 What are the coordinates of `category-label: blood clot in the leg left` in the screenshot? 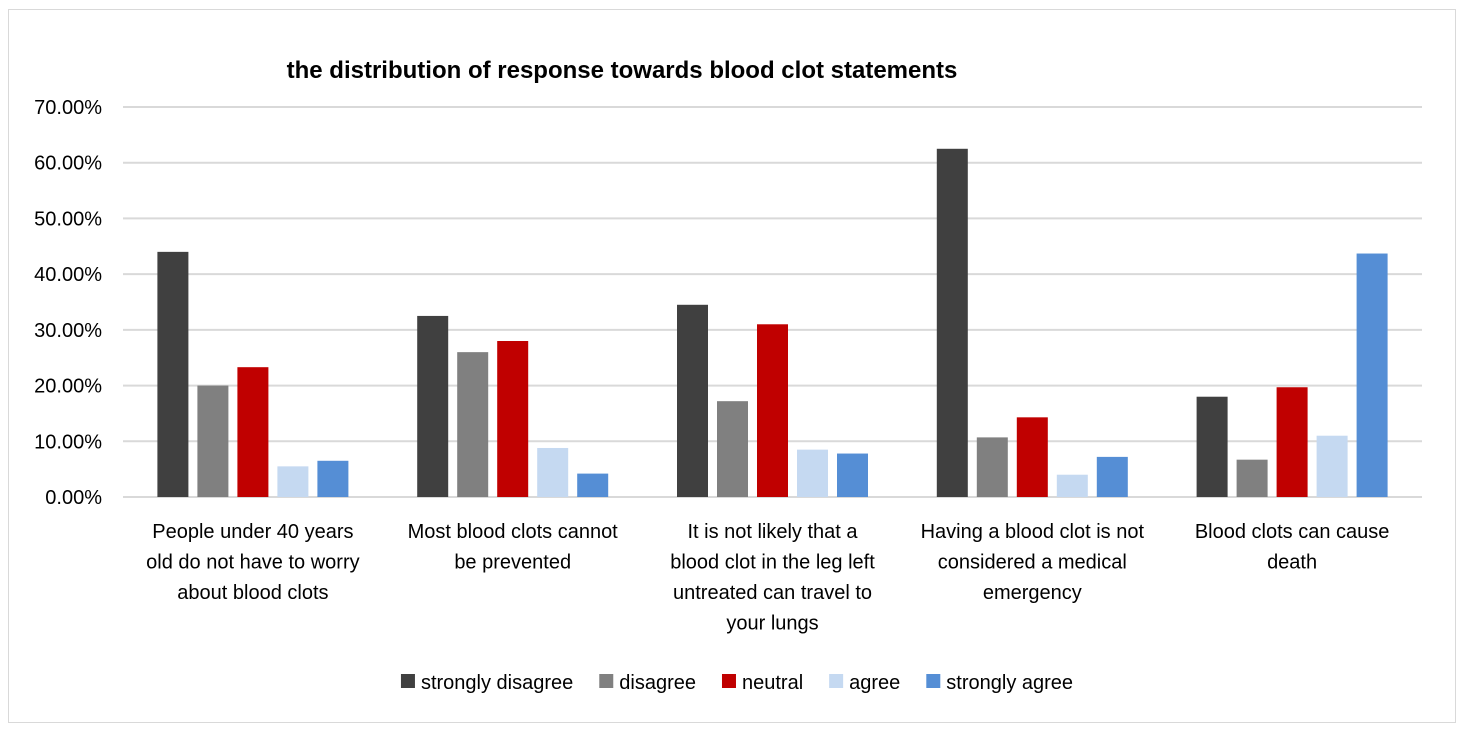 It's located at (772, 563).